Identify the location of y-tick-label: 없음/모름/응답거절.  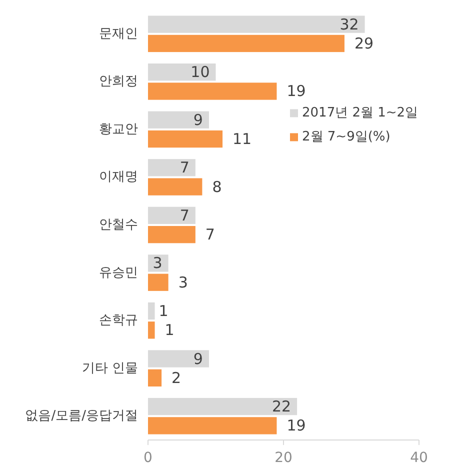
(81, 416).